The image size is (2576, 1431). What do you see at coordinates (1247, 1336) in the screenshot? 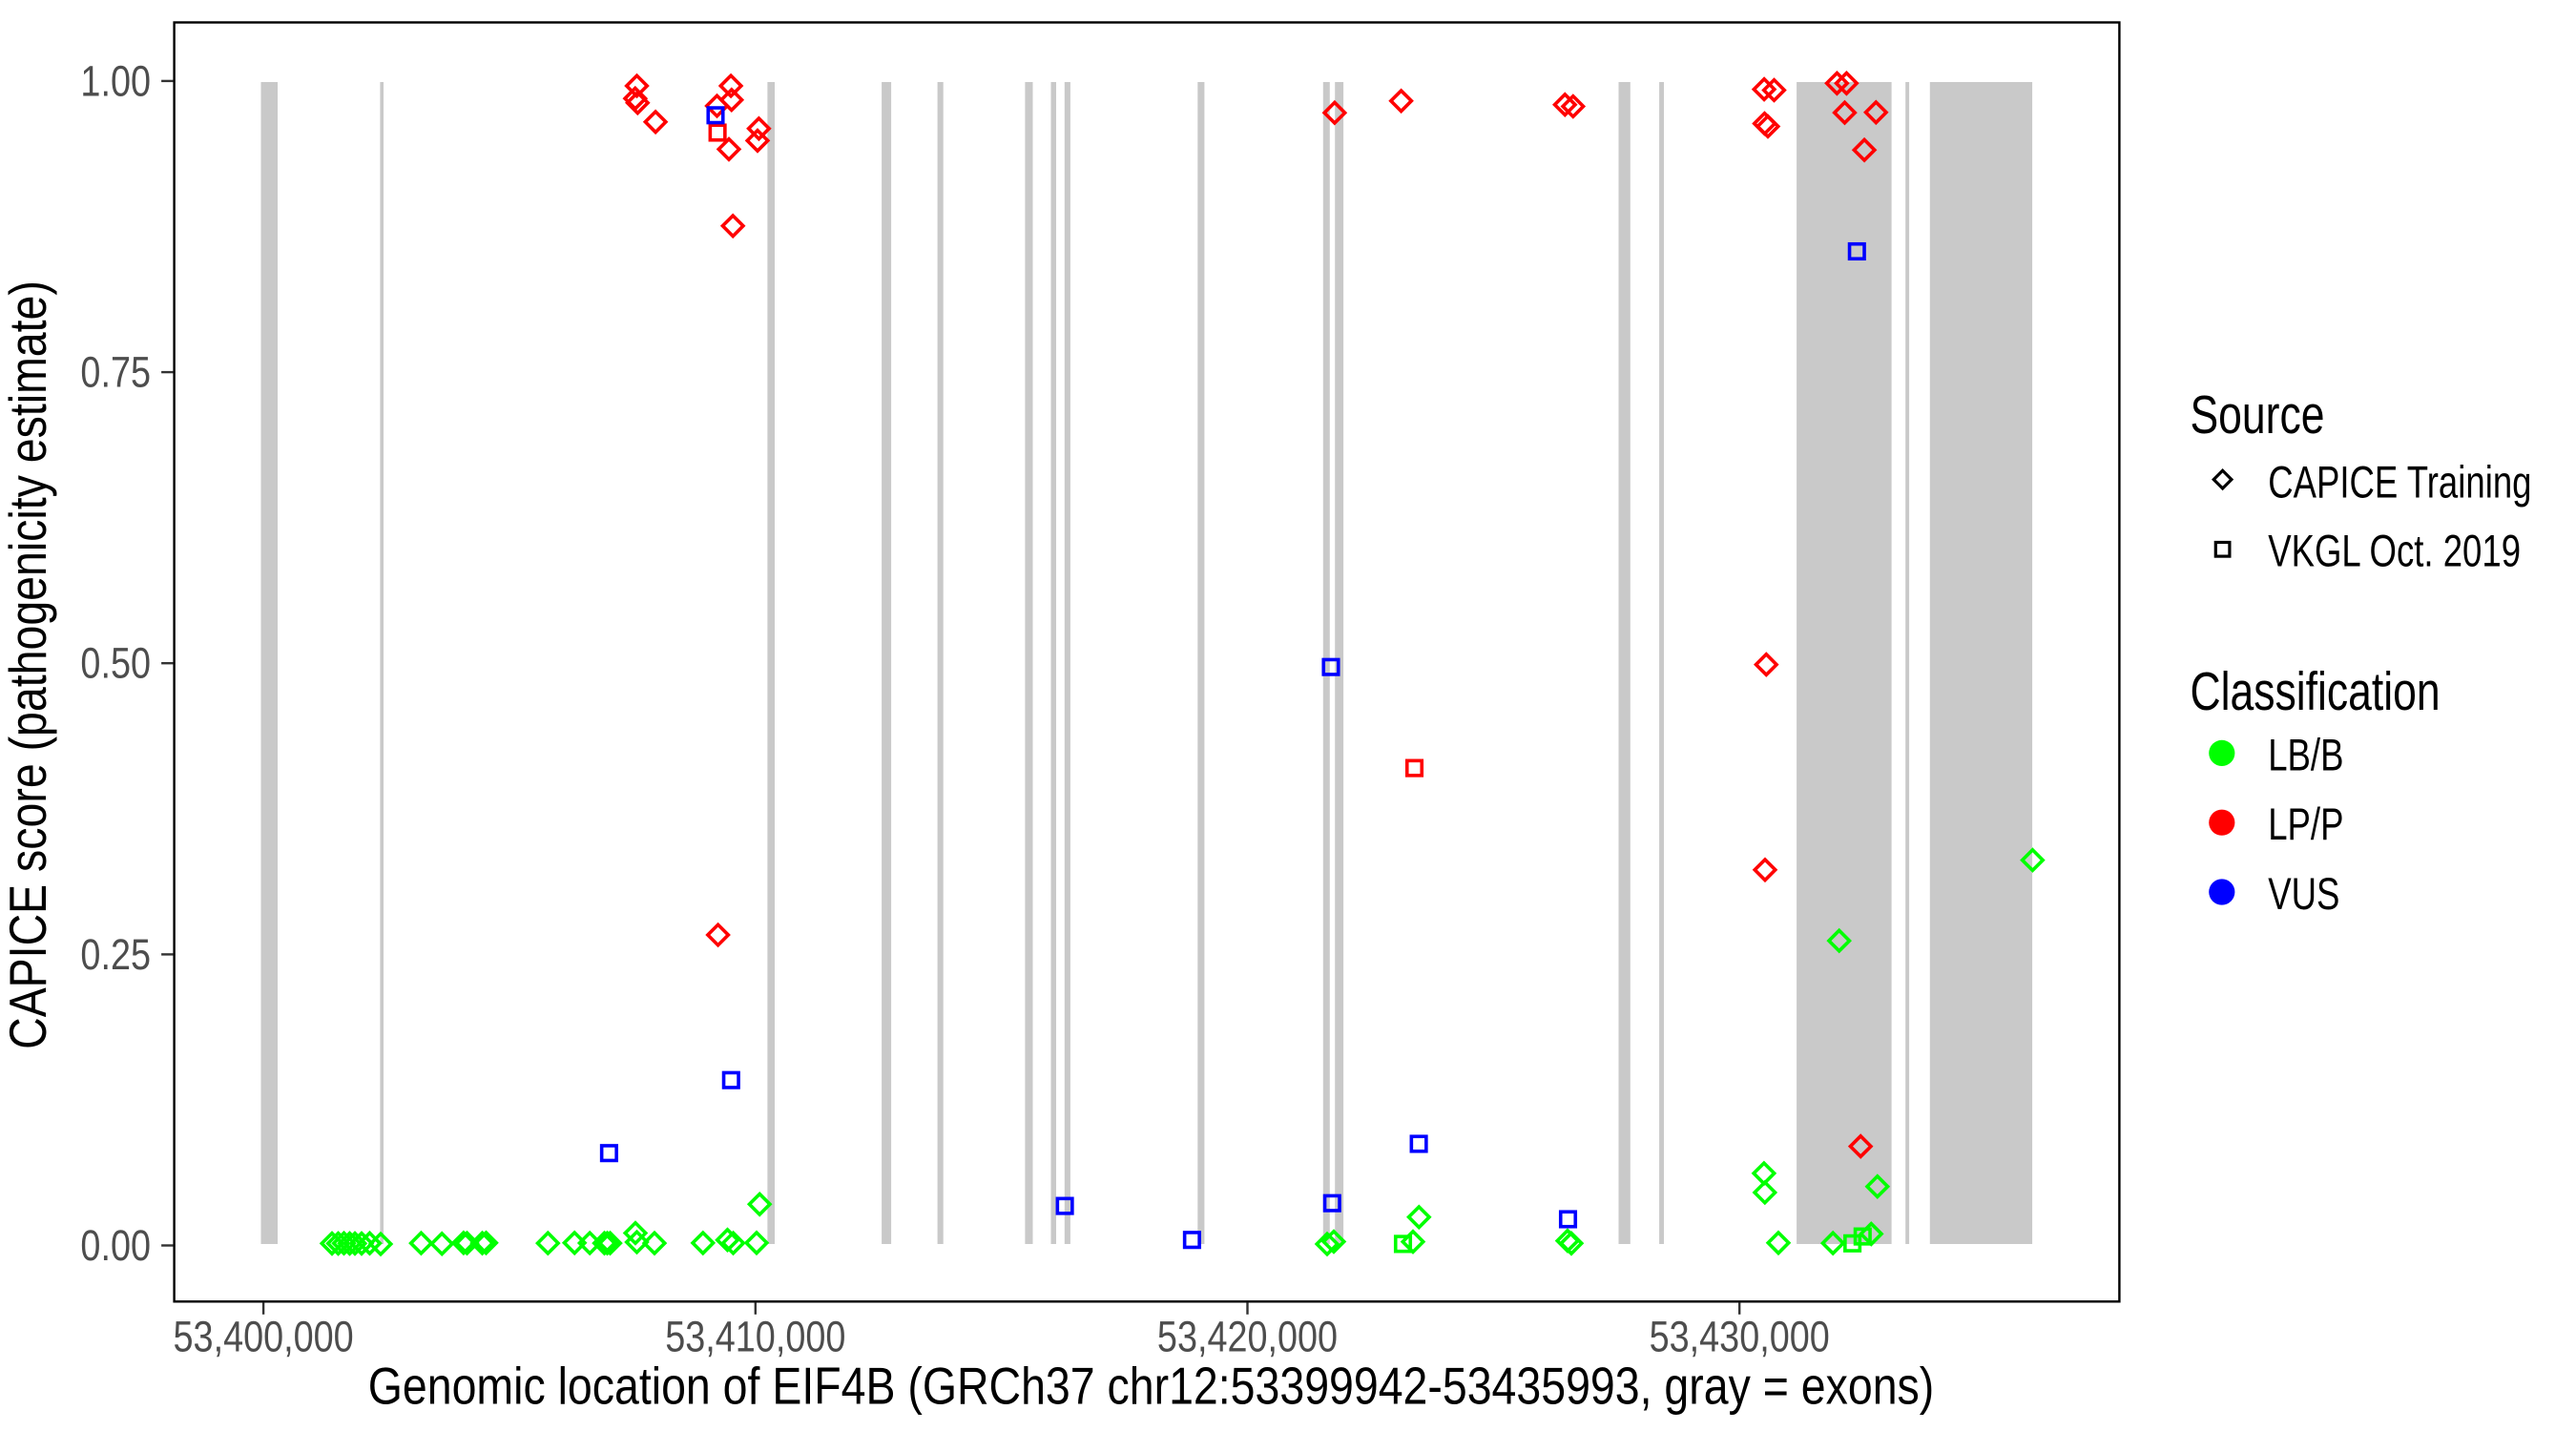
I see `svg-text: 53,420,000` at bounding box center [1247, 1336].